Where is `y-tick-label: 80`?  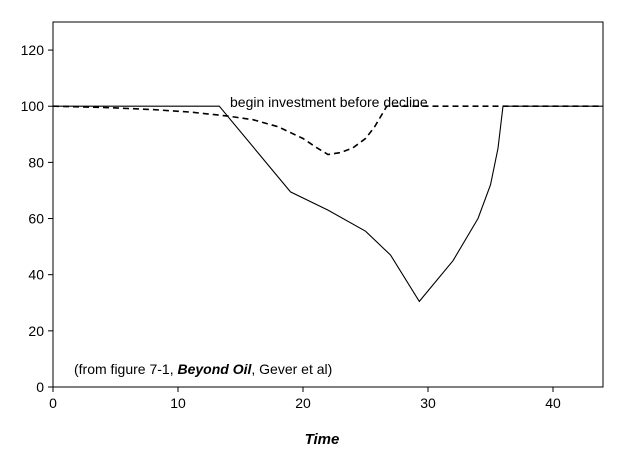 y-tick-label: 80 is located at coordinates (36, 162).